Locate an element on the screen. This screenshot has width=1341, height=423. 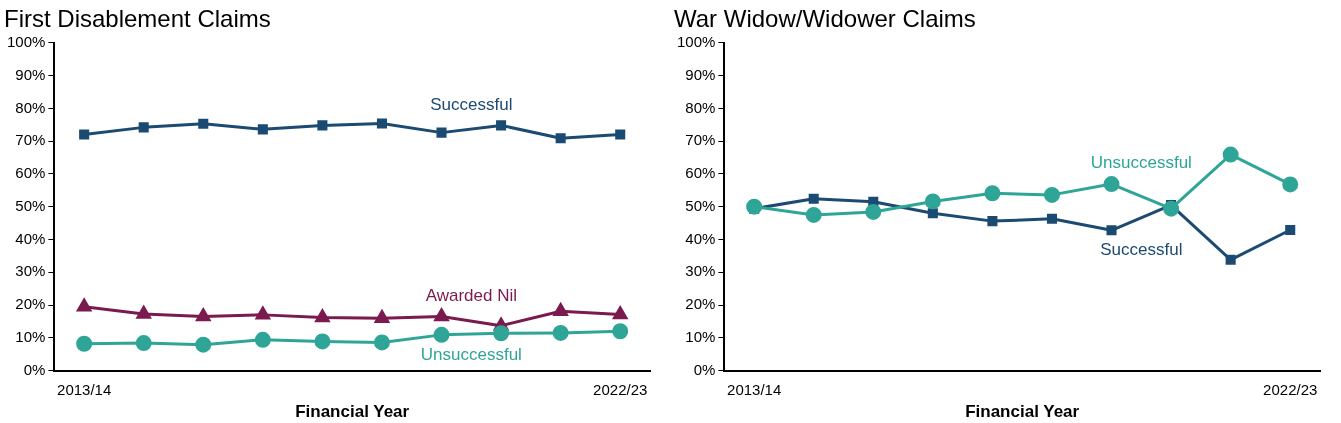
chart-title: First Disablement Claims is located at coordinates (137, 19).